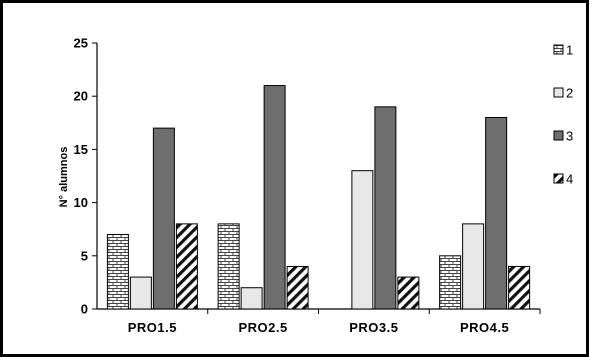 The height and width of the screenshot is (357, 589). I want to click on legend-item-1: 1, so click(563, 50).